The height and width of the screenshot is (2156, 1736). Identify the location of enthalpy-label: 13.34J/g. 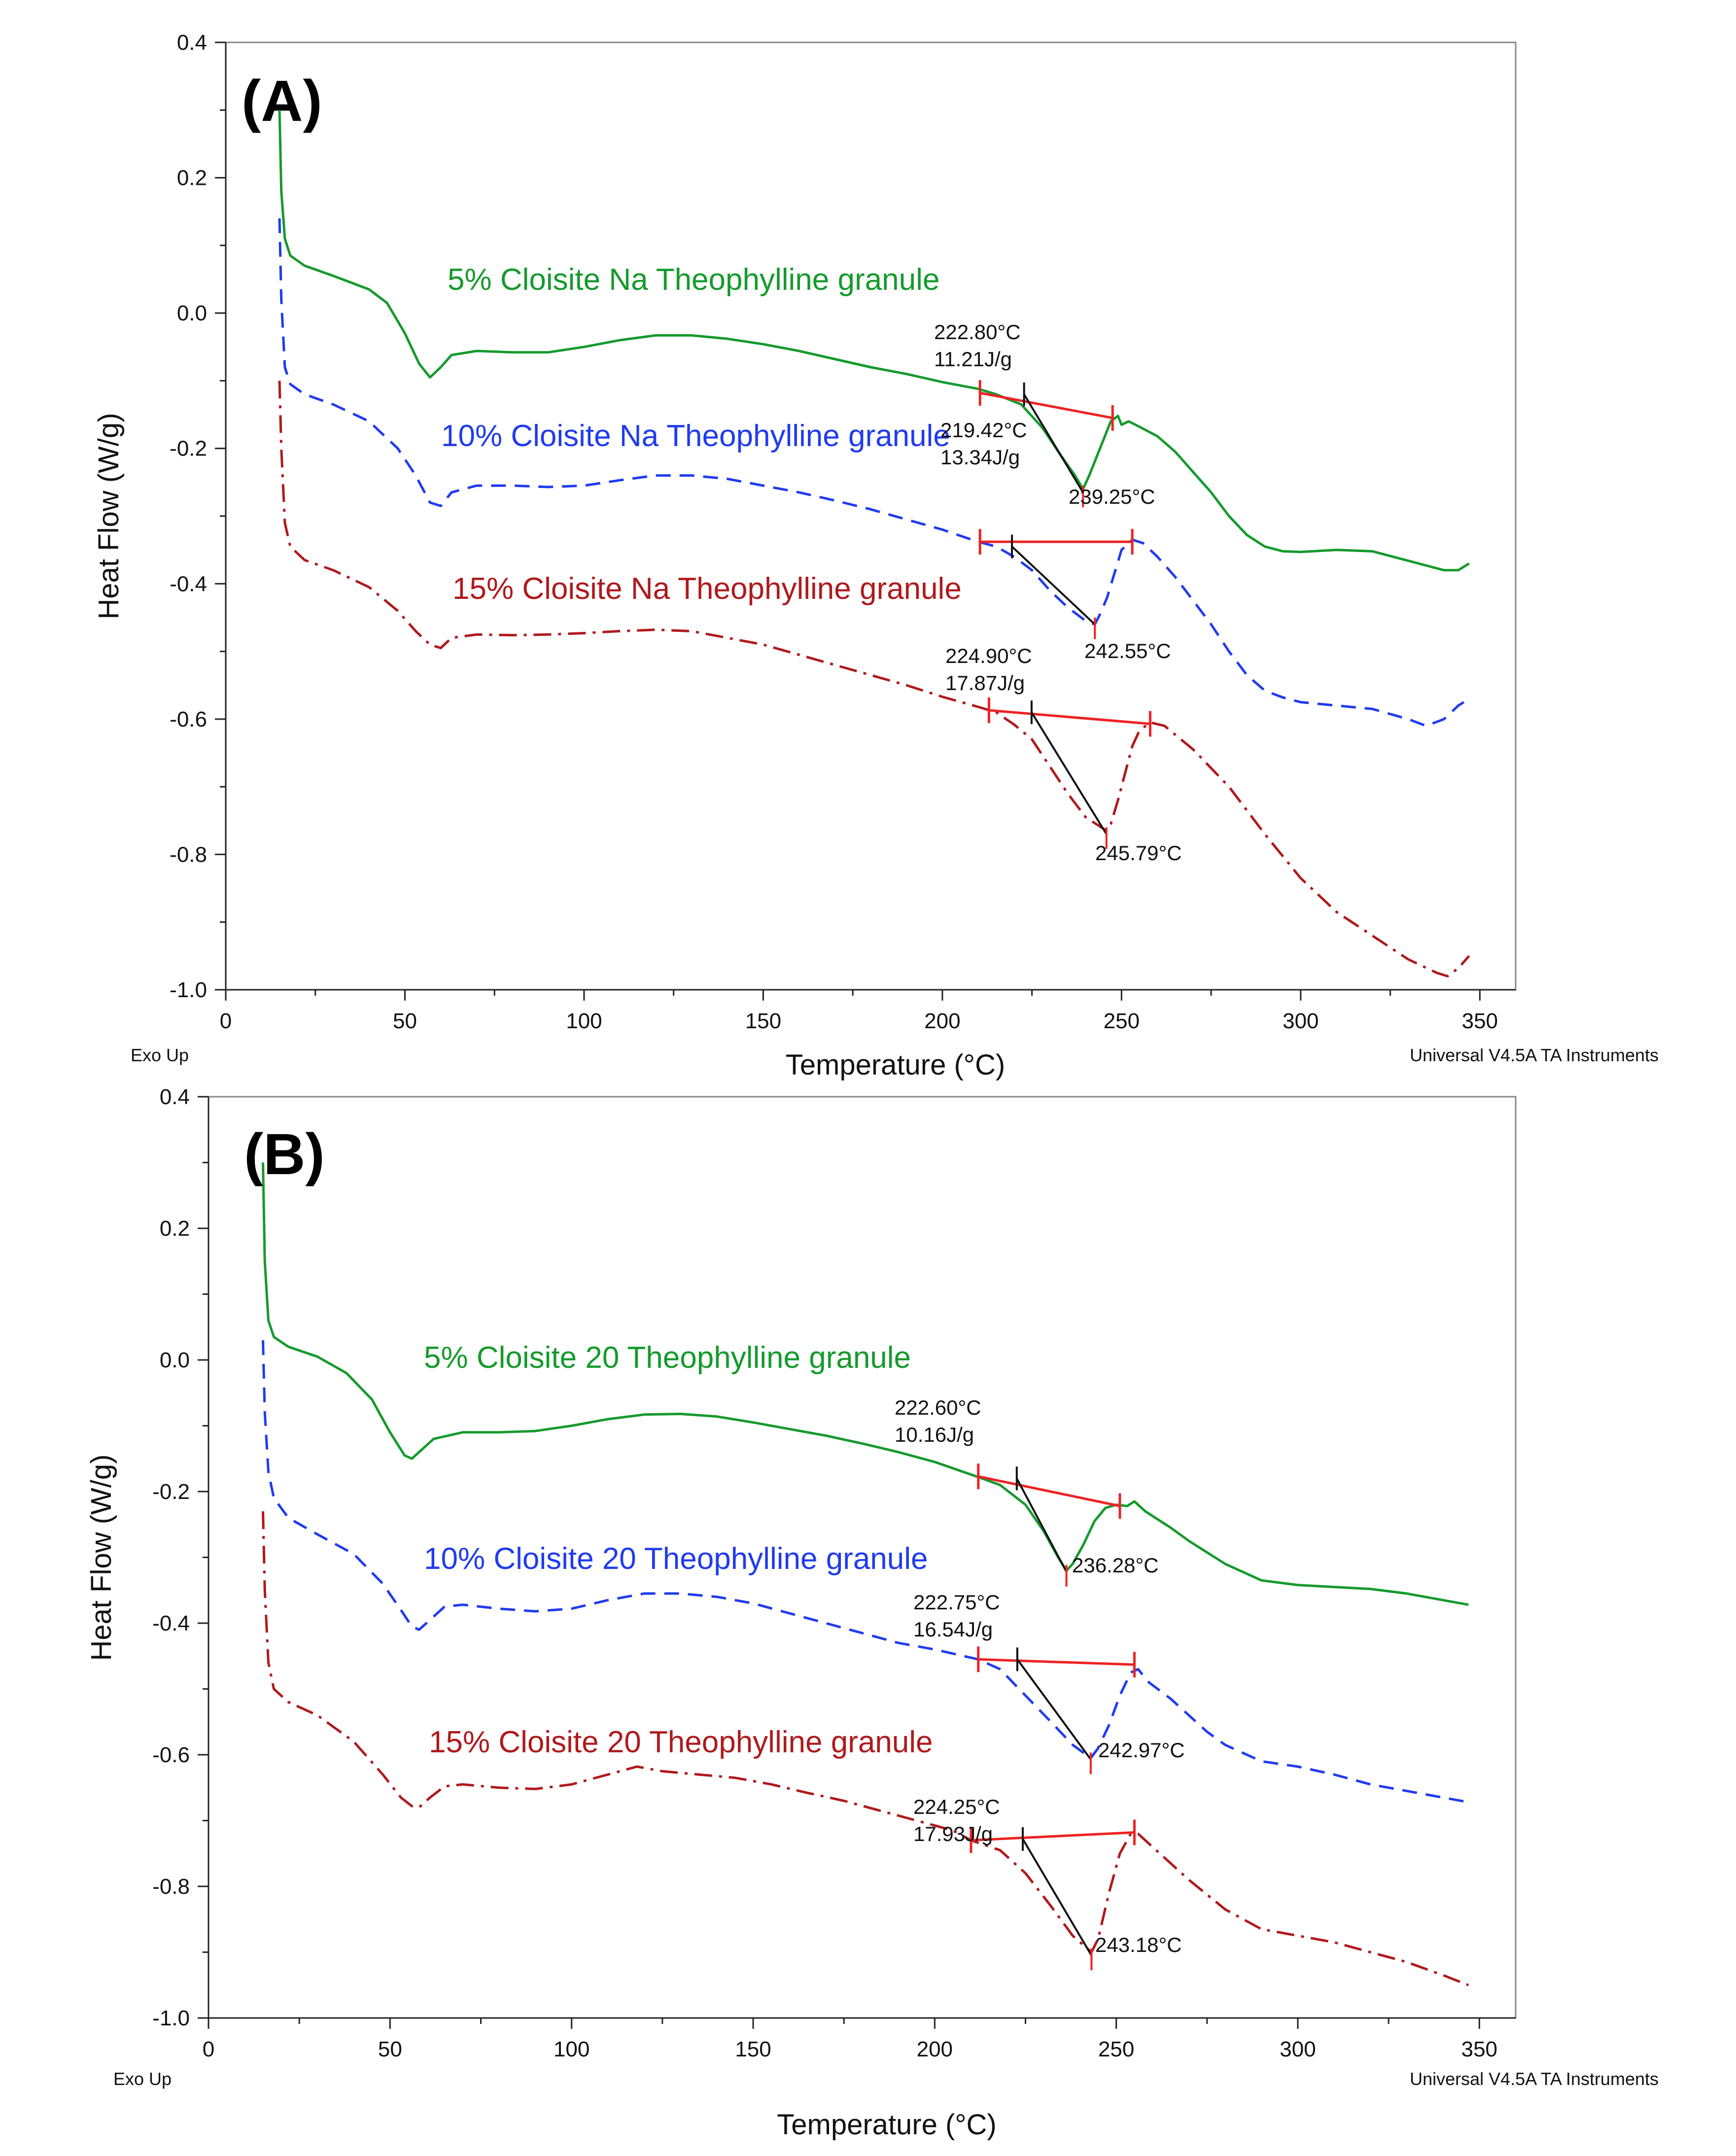
(980, 457).